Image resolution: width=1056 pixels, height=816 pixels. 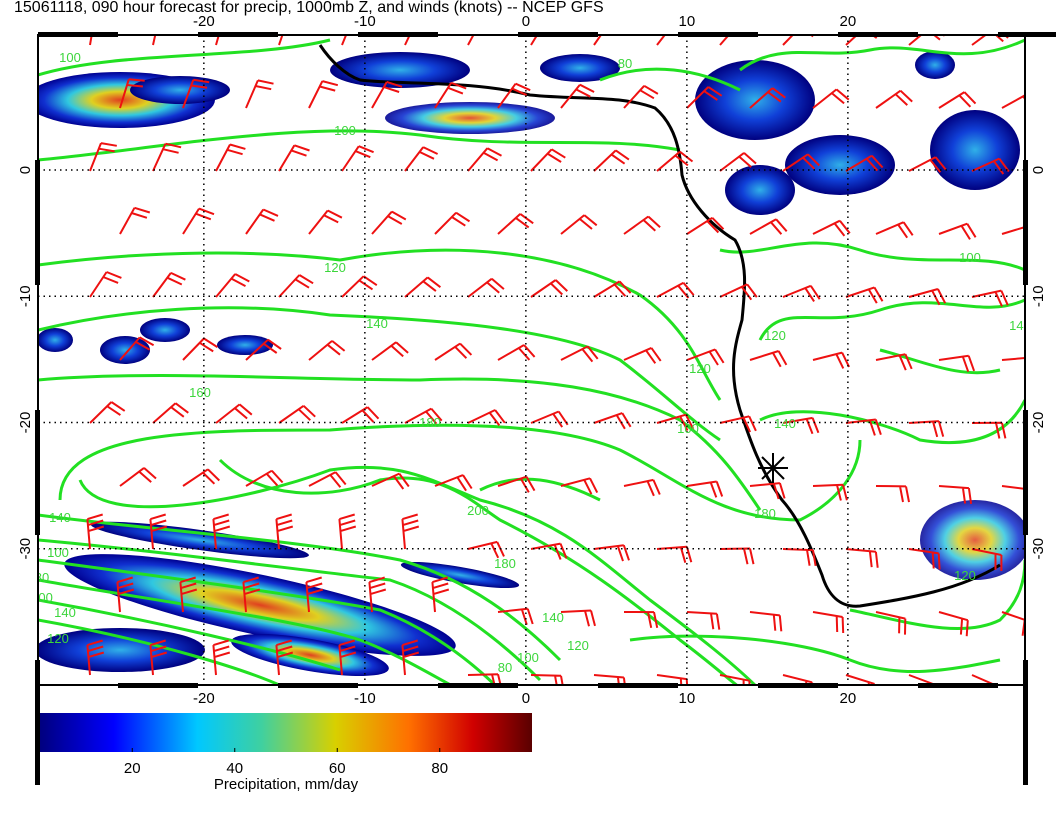 I want to click on colorbar-tick-label: 20, so click(x=132, y=768).